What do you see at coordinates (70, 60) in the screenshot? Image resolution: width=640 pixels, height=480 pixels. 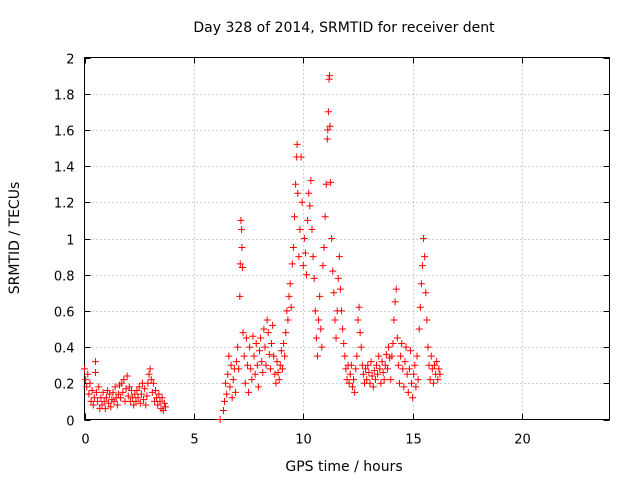 I see `y-tick-label: 2` at bounding box center [70, 60].